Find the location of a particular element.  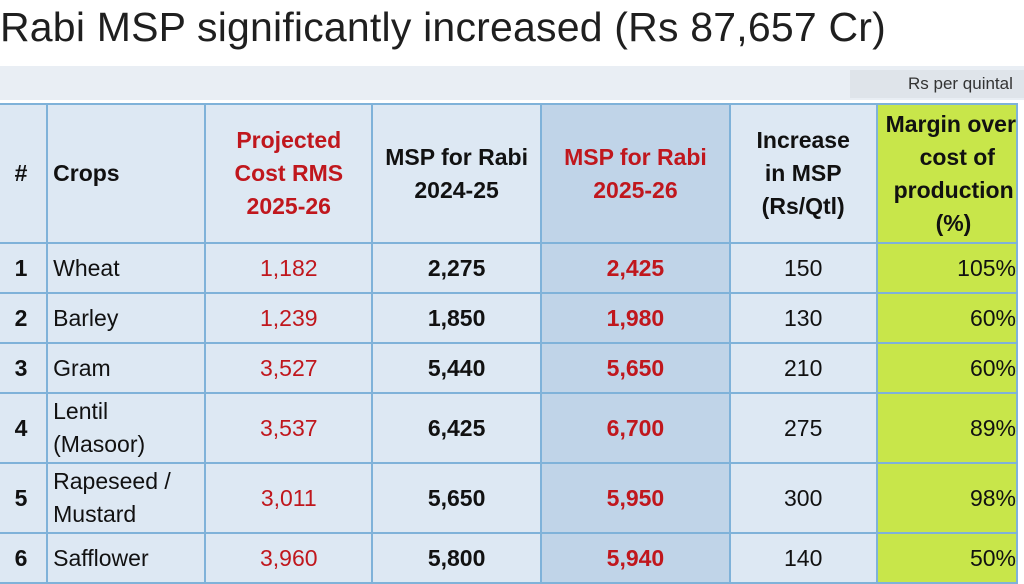

header-index: # is located at coordinates (24, 173).